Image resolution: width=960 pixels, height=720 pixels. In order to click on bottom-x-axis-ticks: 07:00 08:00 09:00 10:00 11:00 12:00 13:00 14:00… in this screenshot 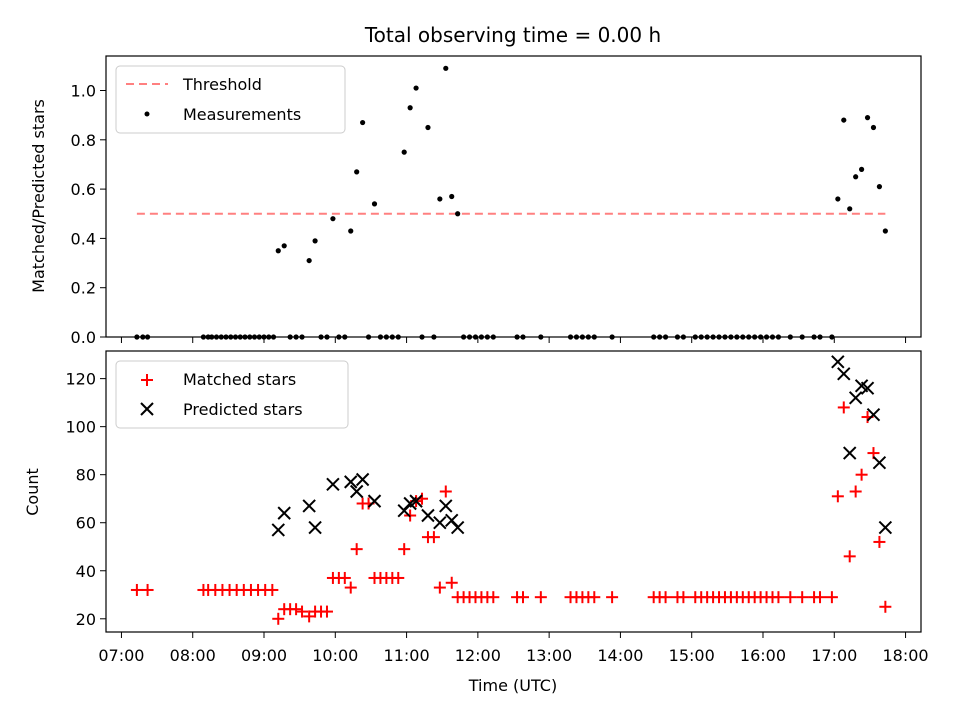, I will do `click(513, 648)`.